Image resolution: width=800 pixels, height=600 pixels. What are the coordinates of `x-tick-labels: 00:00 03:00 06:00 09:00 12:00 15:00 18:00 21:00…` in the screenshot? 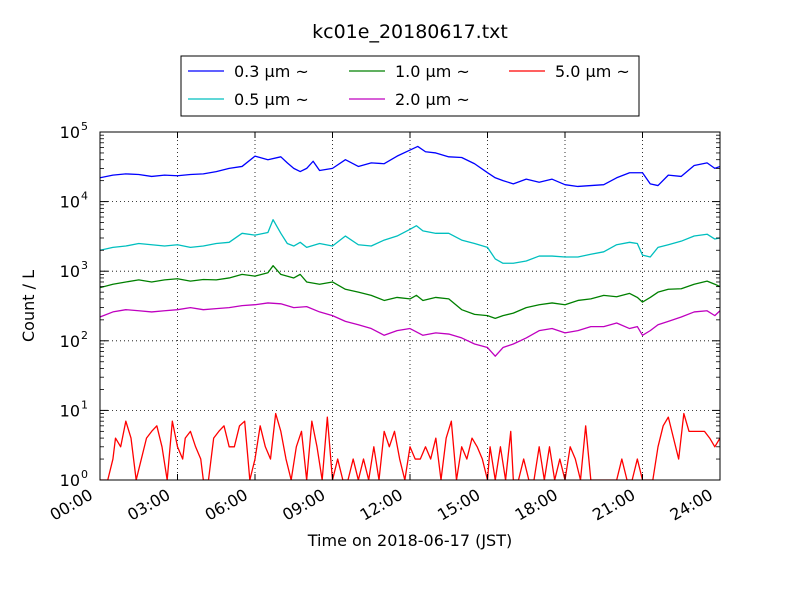 It's located at (381, 505).